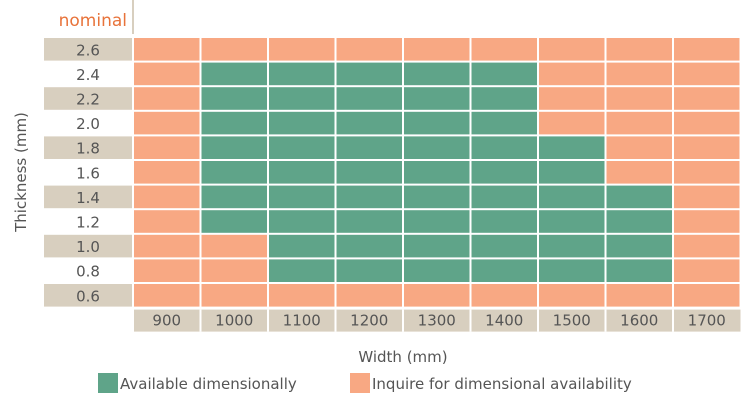  Describe the element at coordinates (504, 321) in the screenshot. I see `x-tick-label: 1400` at that location.